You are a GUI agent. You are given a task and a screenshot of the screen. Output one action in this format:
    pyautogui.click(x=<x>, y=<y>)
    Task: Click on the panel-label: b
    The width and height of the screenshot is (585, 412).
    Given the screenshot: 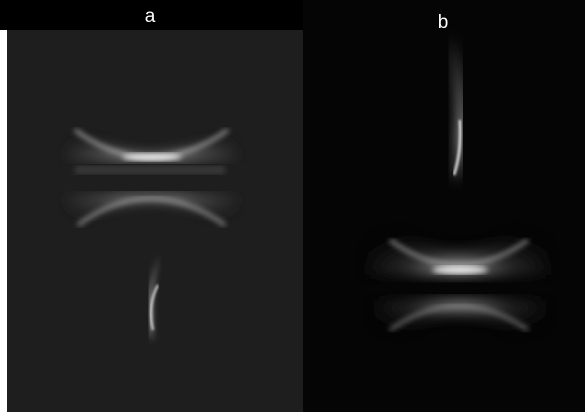 What is the action you would take?
    pyautogui.click(x=443, y=22)
    